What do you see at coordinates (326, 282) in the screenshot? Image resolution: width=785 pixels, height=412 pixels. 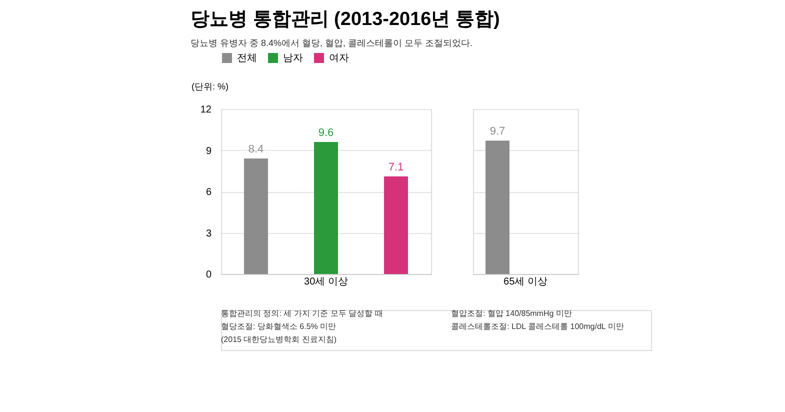 I see `x-tick-label: 30세 이상` at bounding box center [326, 282].